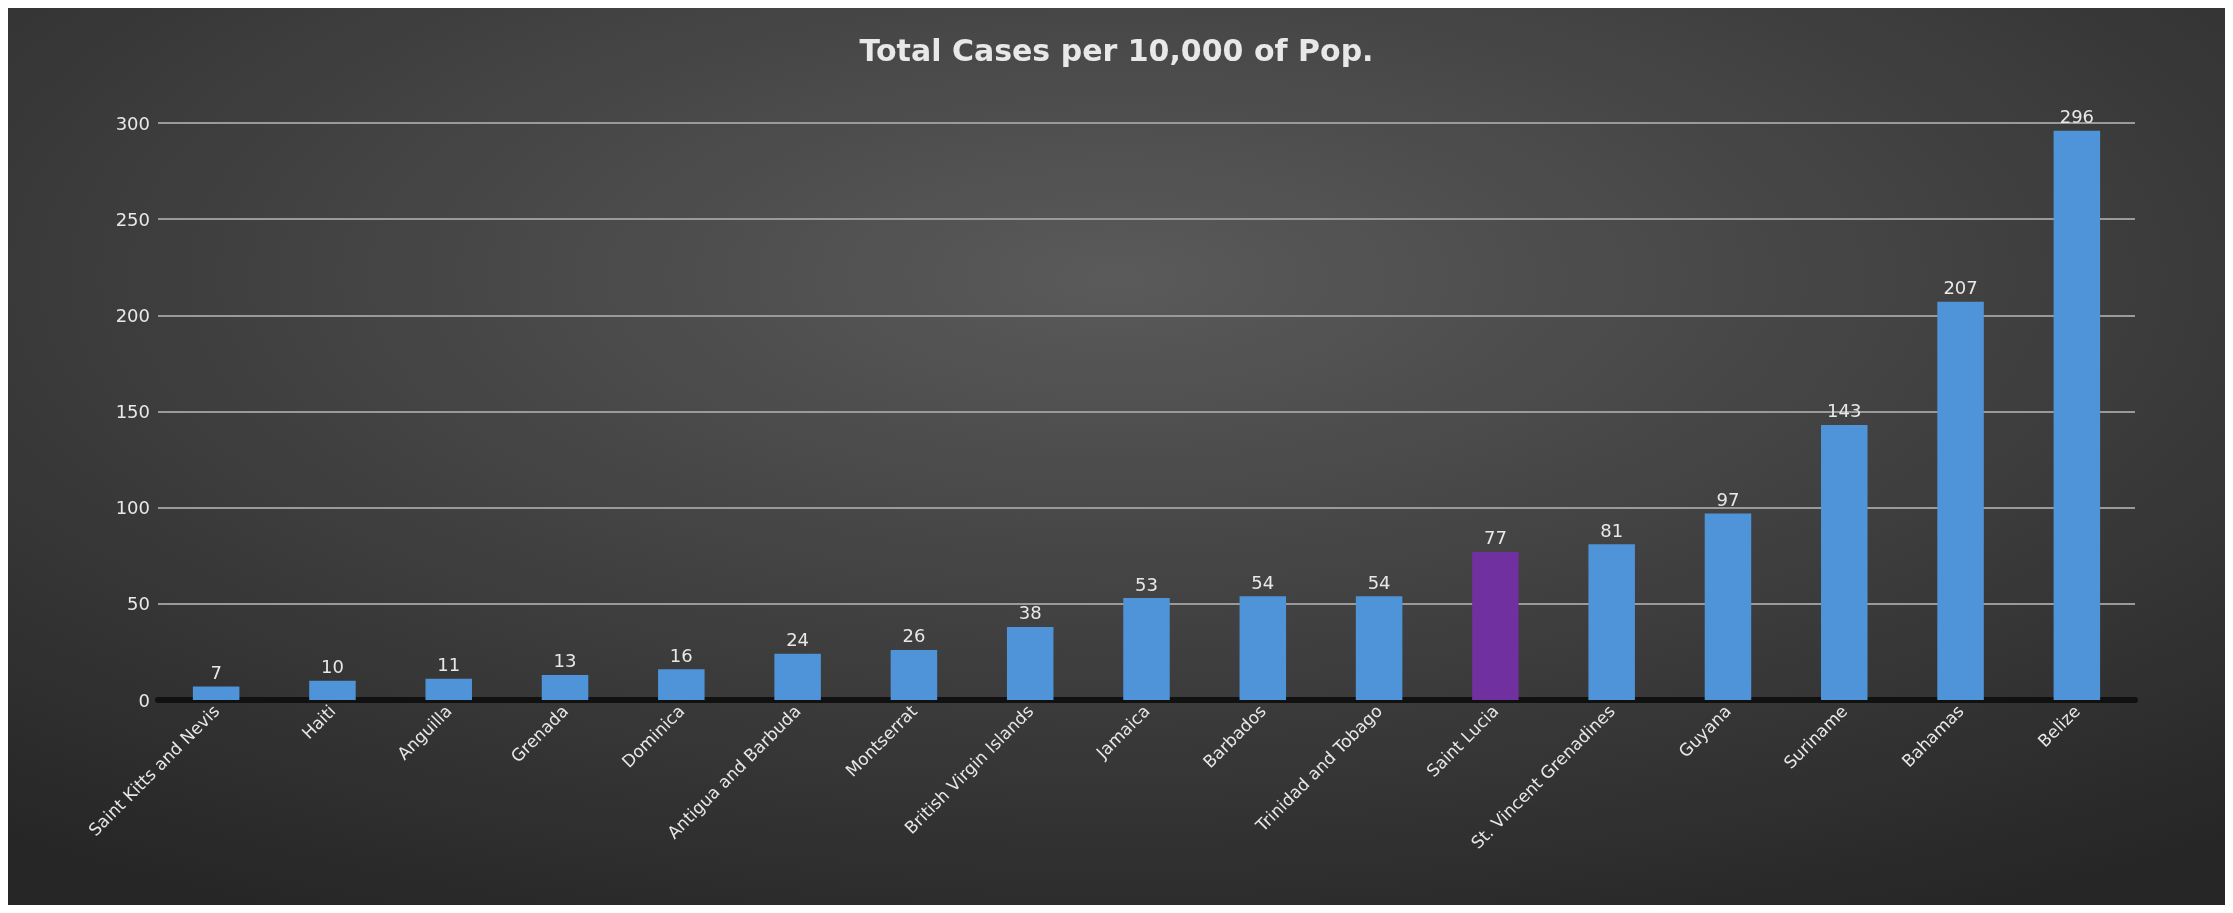 This screenshot has width=2233, height=913. Describe the element at coordinates (216, 673) in the screenshot. I see `data-label: 7` at that location.